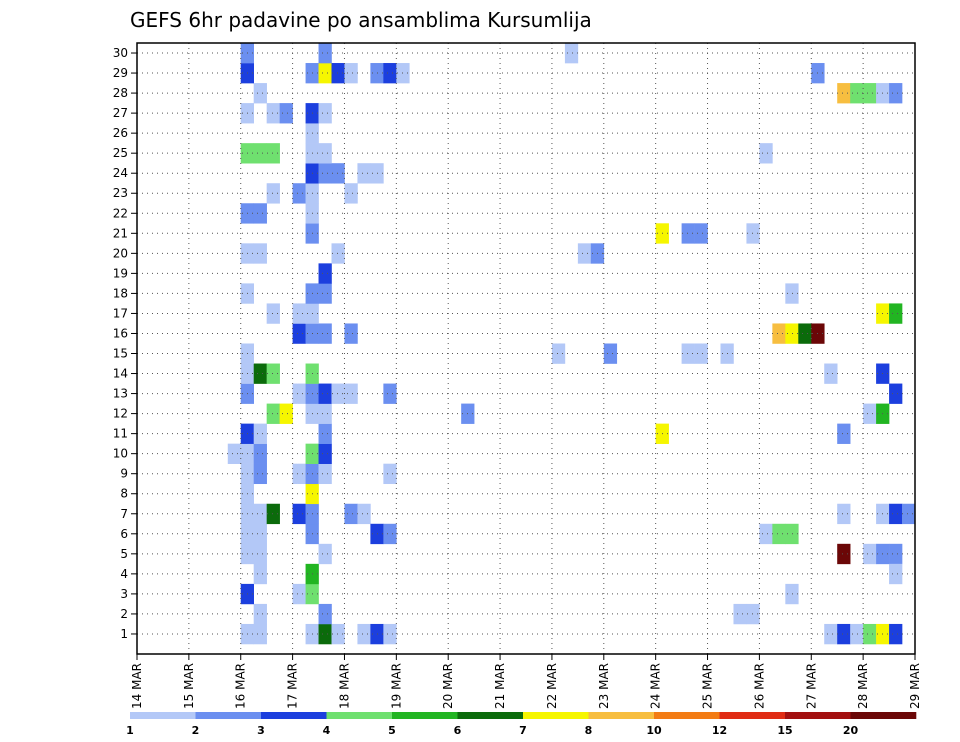 The height and width of the screenshot is (742, 960). I want to click on y-tick-label: 4, so click(124, 574).